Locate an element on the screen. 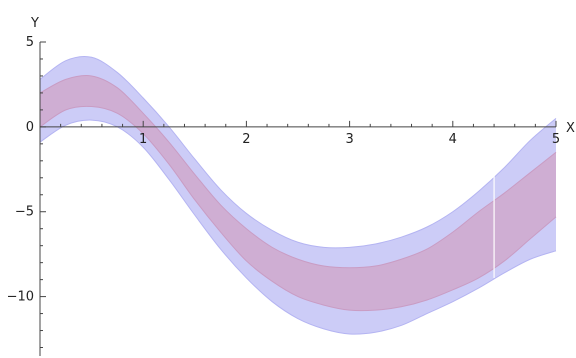 The image size is (576, 358). x-tick-label: 2 is located at coordinates (246, 139).